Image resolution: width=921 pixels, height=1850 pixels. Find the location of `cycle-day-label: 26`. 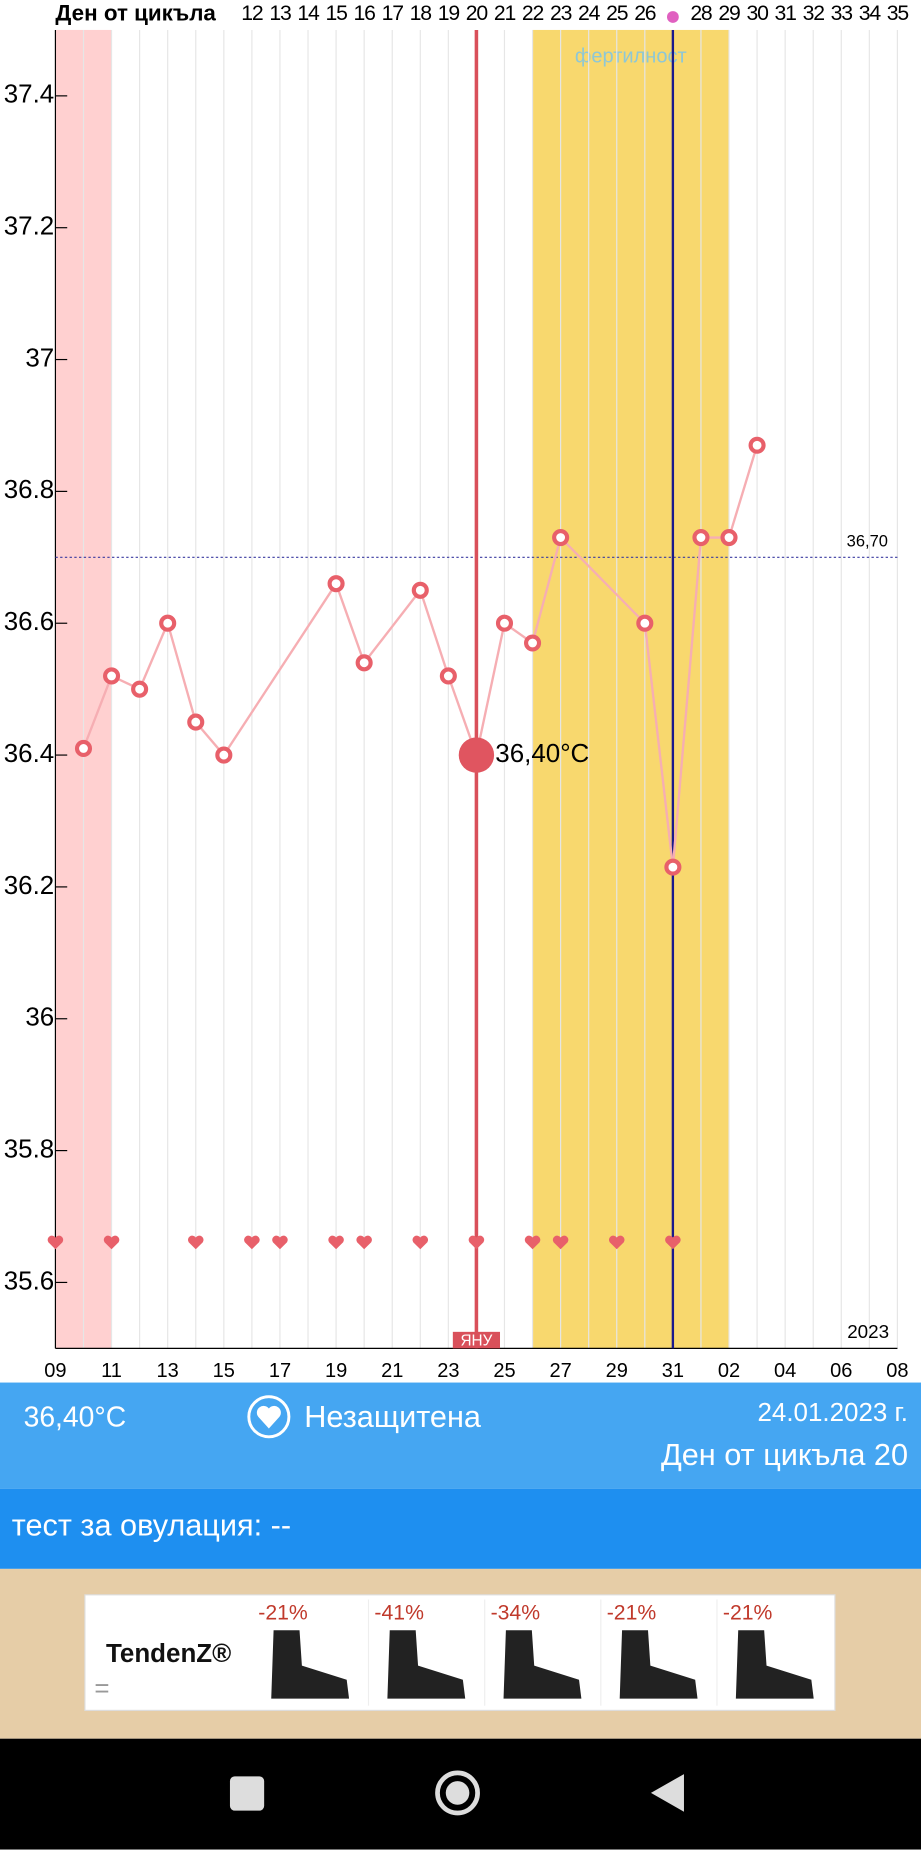

cycle-day-label: 26 is located at coordinates (645, 13).